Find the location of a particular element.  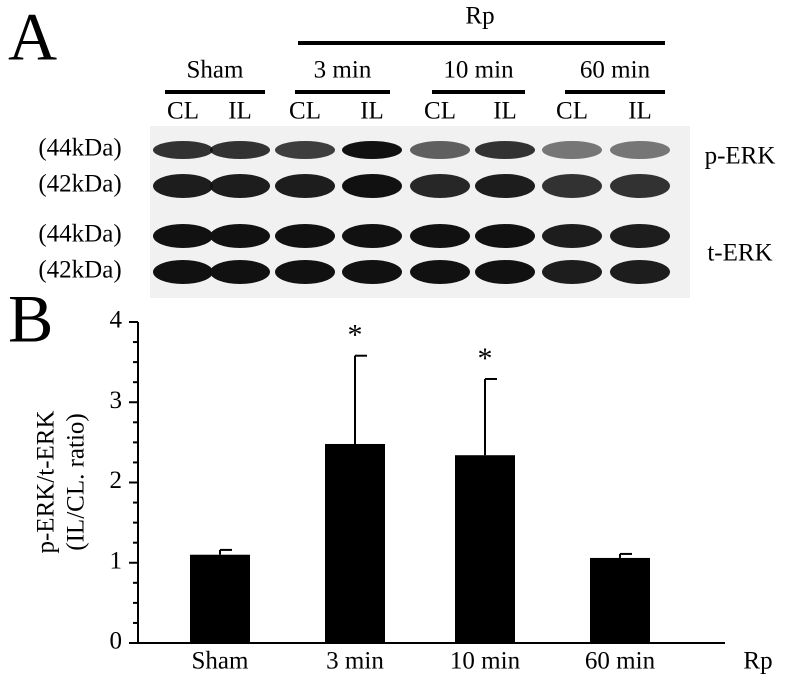

blot-label: t-ERK is located at coordinates (739, 253).